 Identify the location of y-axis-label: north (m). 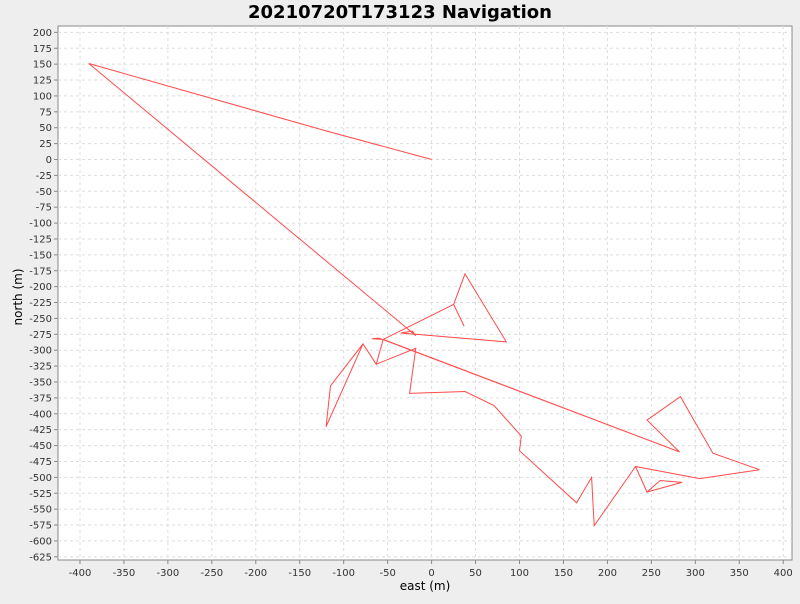
(18, 296).